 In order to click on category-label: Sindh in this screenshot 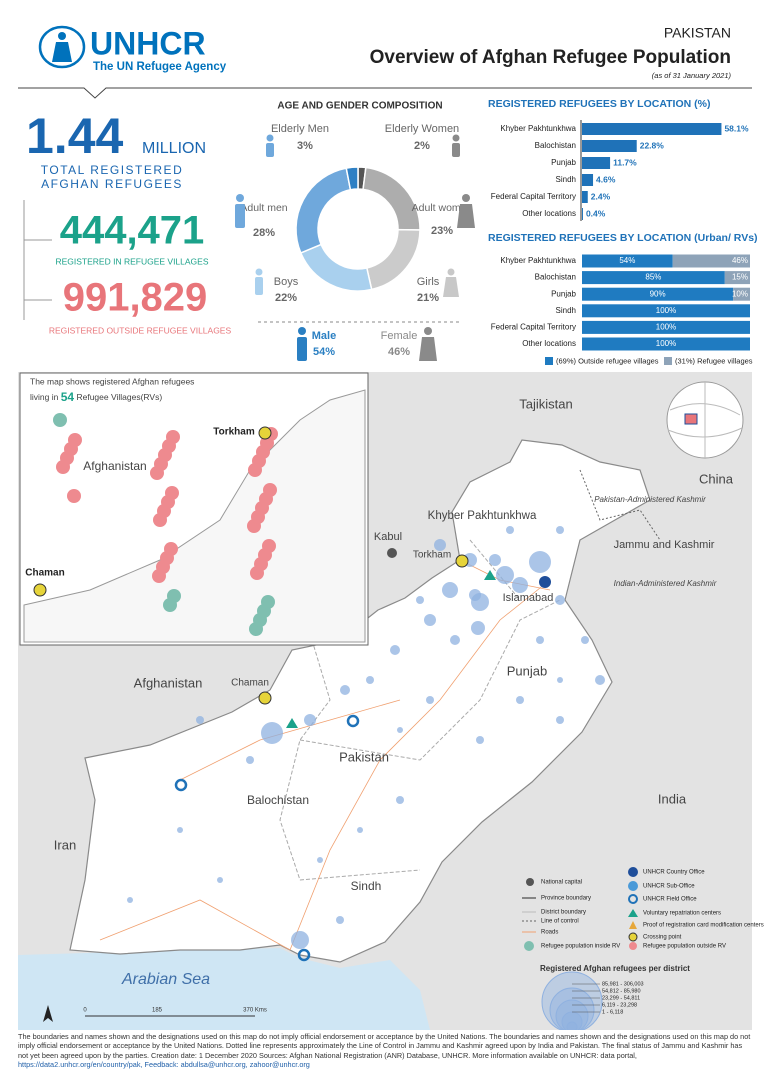, I will do `click(566, 179)`.